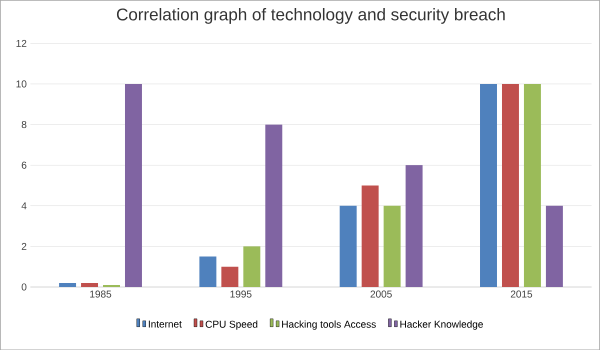  Describe the element at coordinates (310, 16) in the screenshot. I see `chart-title: Correlation graph of technology and security breach` at that location.